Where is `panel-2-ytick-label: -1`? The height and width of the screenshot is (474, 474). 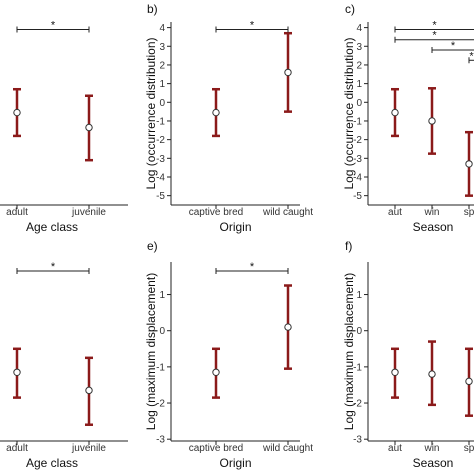 panel-2-ytick-label: -1 is located at coordinates (160, 121).